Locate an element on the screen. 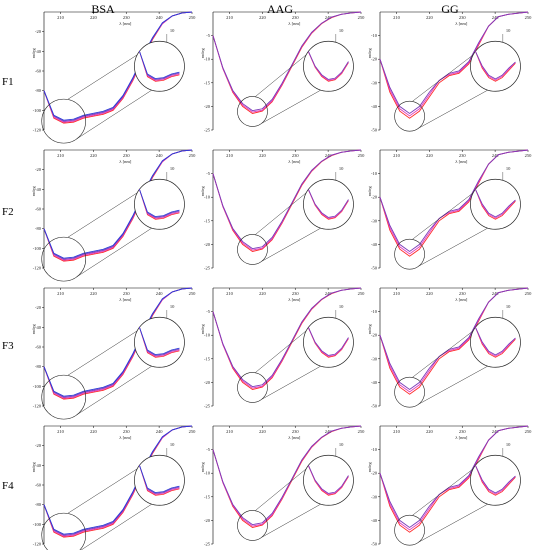 Image resolution: width=542 pixels, height=550 pixels. column-header-gg: GG is located at coordinates (450, 9).